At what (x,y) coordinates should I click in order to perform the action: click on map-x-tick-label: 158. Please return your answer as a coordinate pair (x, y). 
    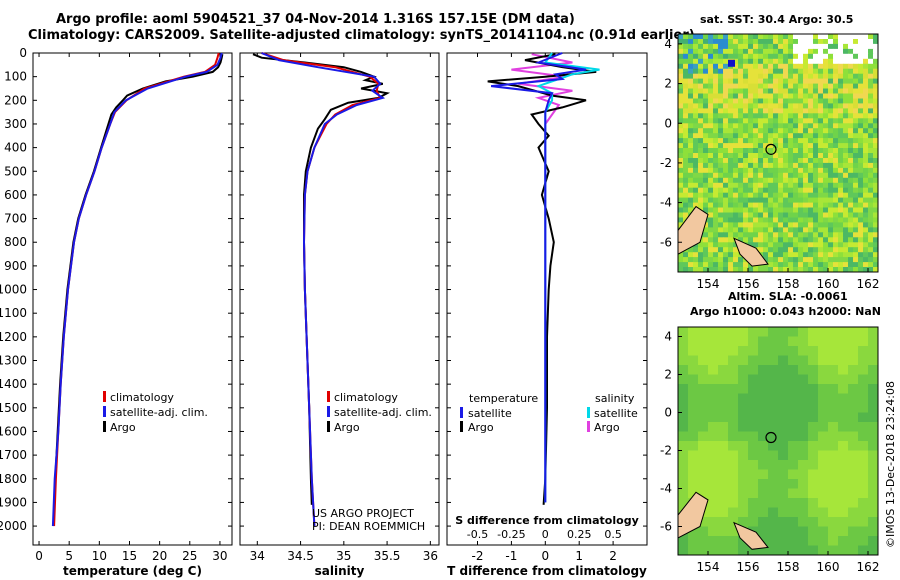
    Looking at the image, I should click on (788, 567).